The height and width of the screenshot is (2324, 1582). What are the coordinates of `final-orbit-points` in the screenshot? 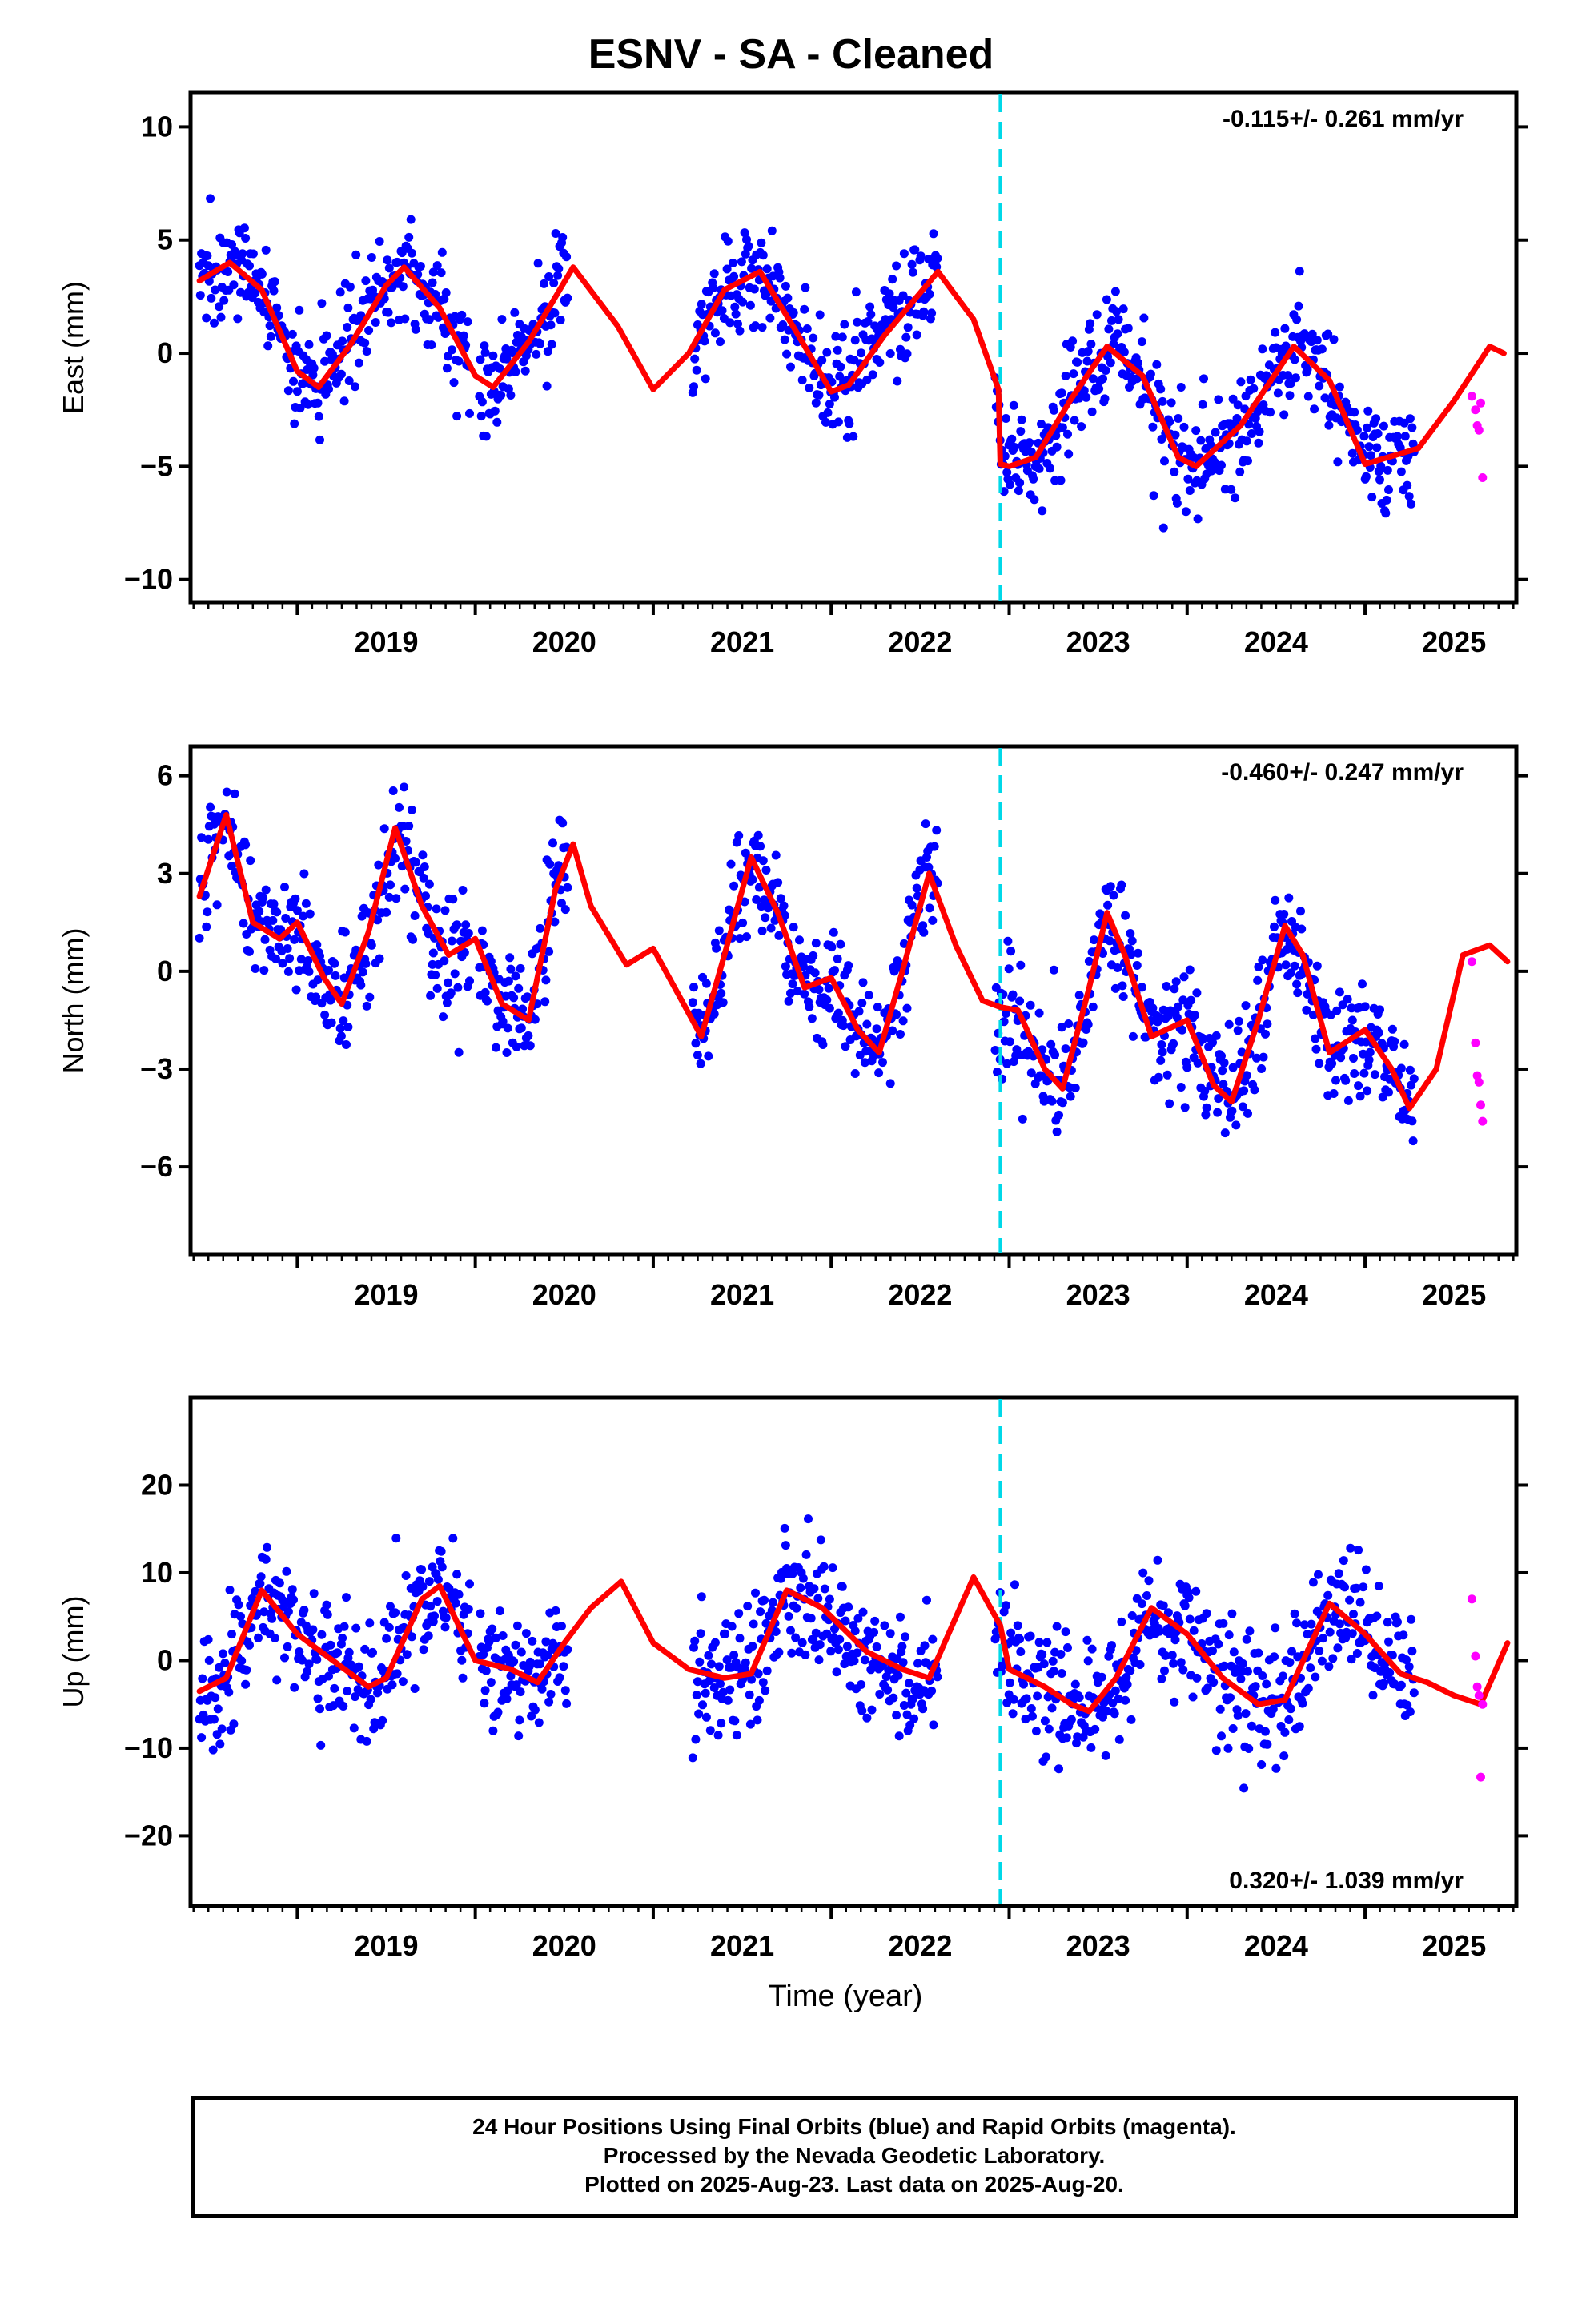 It's located at (807, 1653).